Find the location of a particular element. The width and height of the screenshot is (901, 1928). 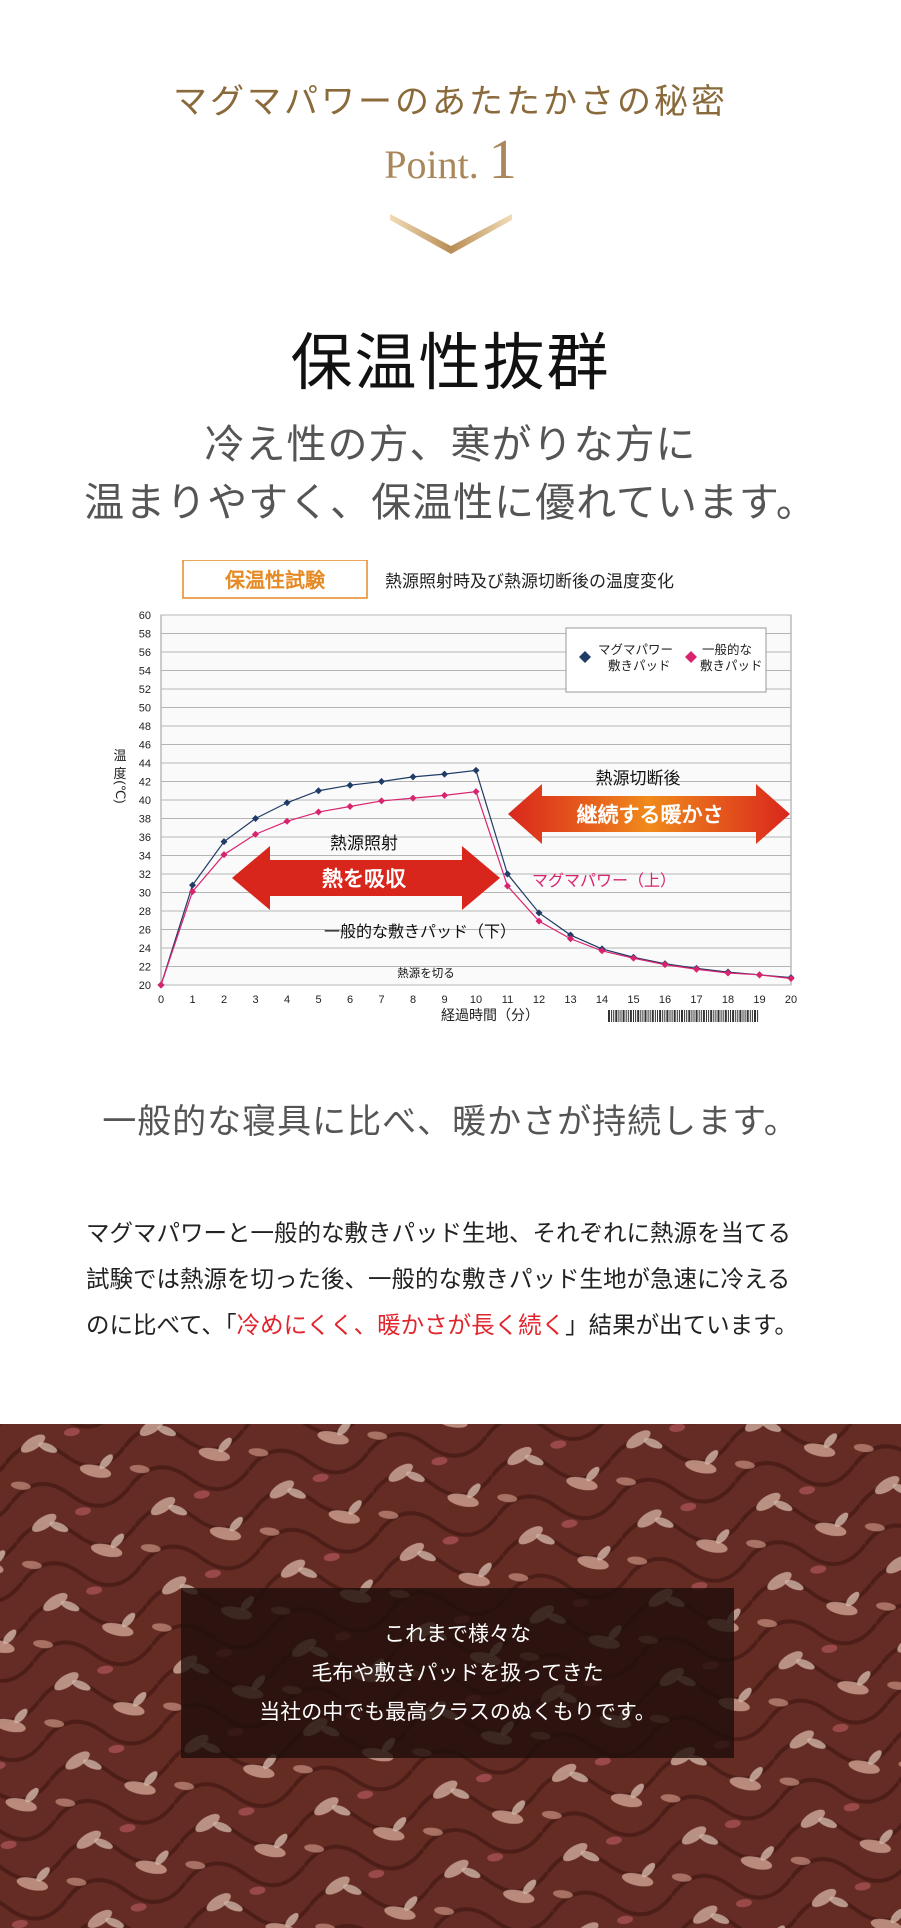

x-tick-label: 14 is located at coordinates (602, 1000).